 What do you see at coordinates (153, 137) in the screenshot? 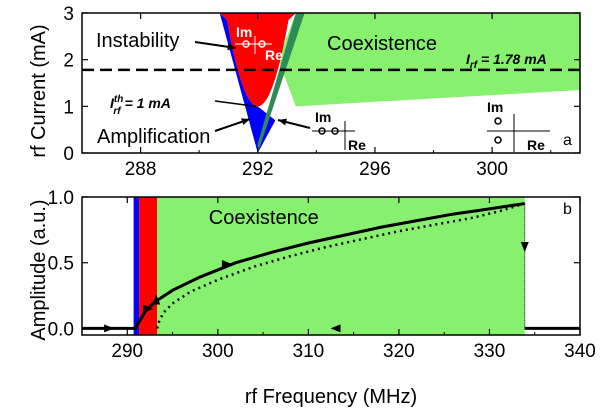
I see `amplification-label: Amplification` at bounding box center [153, 137].